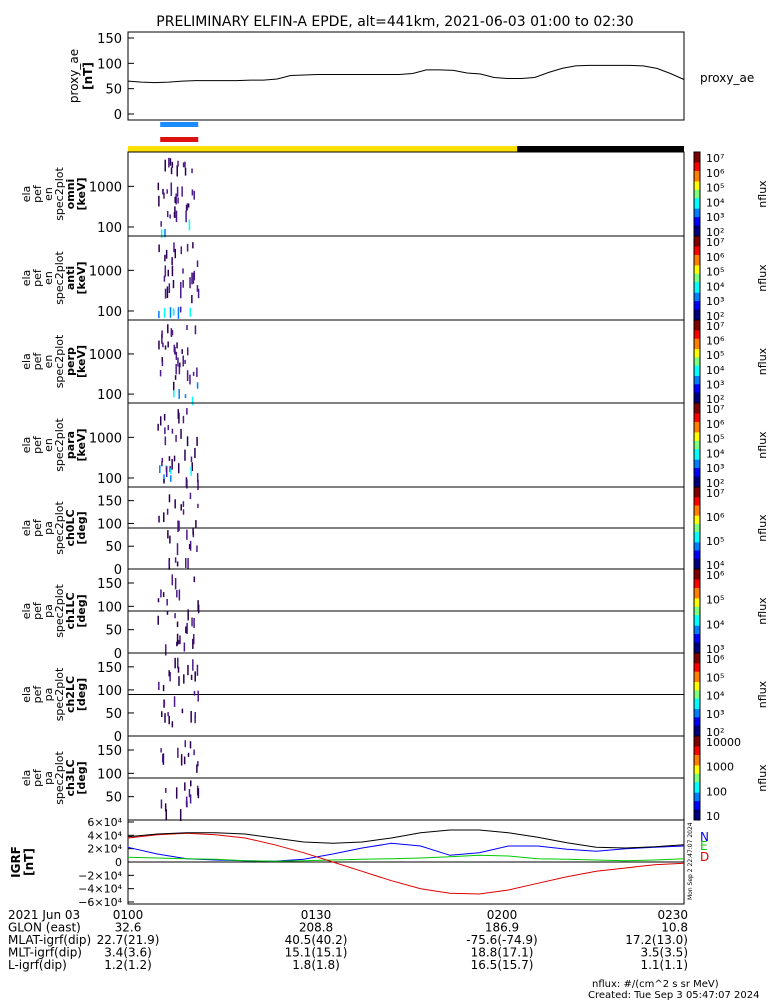 This screenshot has height=1000, width=775. What do you see at coordinates (406, 445) in the screenshot?
I see `panel-frame` at bounding box center [406, 445].